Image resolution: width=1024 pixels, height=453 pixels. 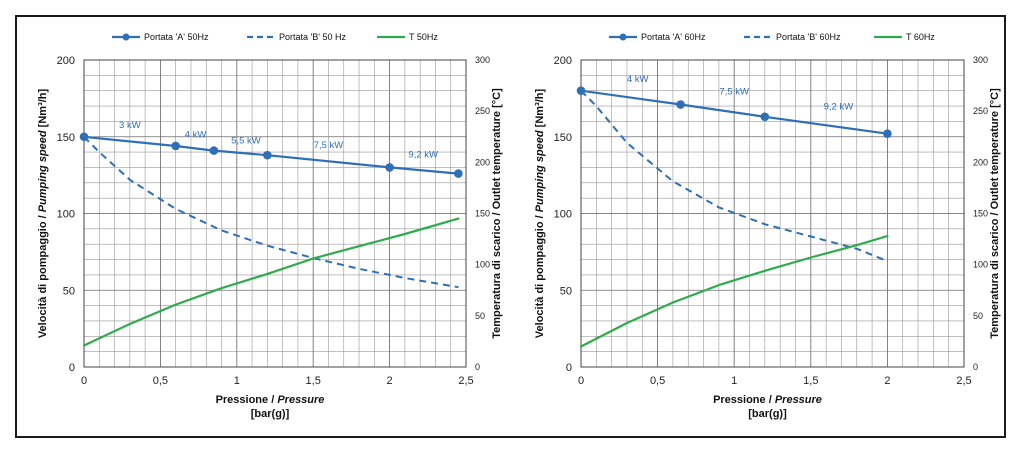 What do you see at coordinates (407, 37) in the screenshot?
I see `legend-item: T 50Hz` at bounding box center [407, 37].